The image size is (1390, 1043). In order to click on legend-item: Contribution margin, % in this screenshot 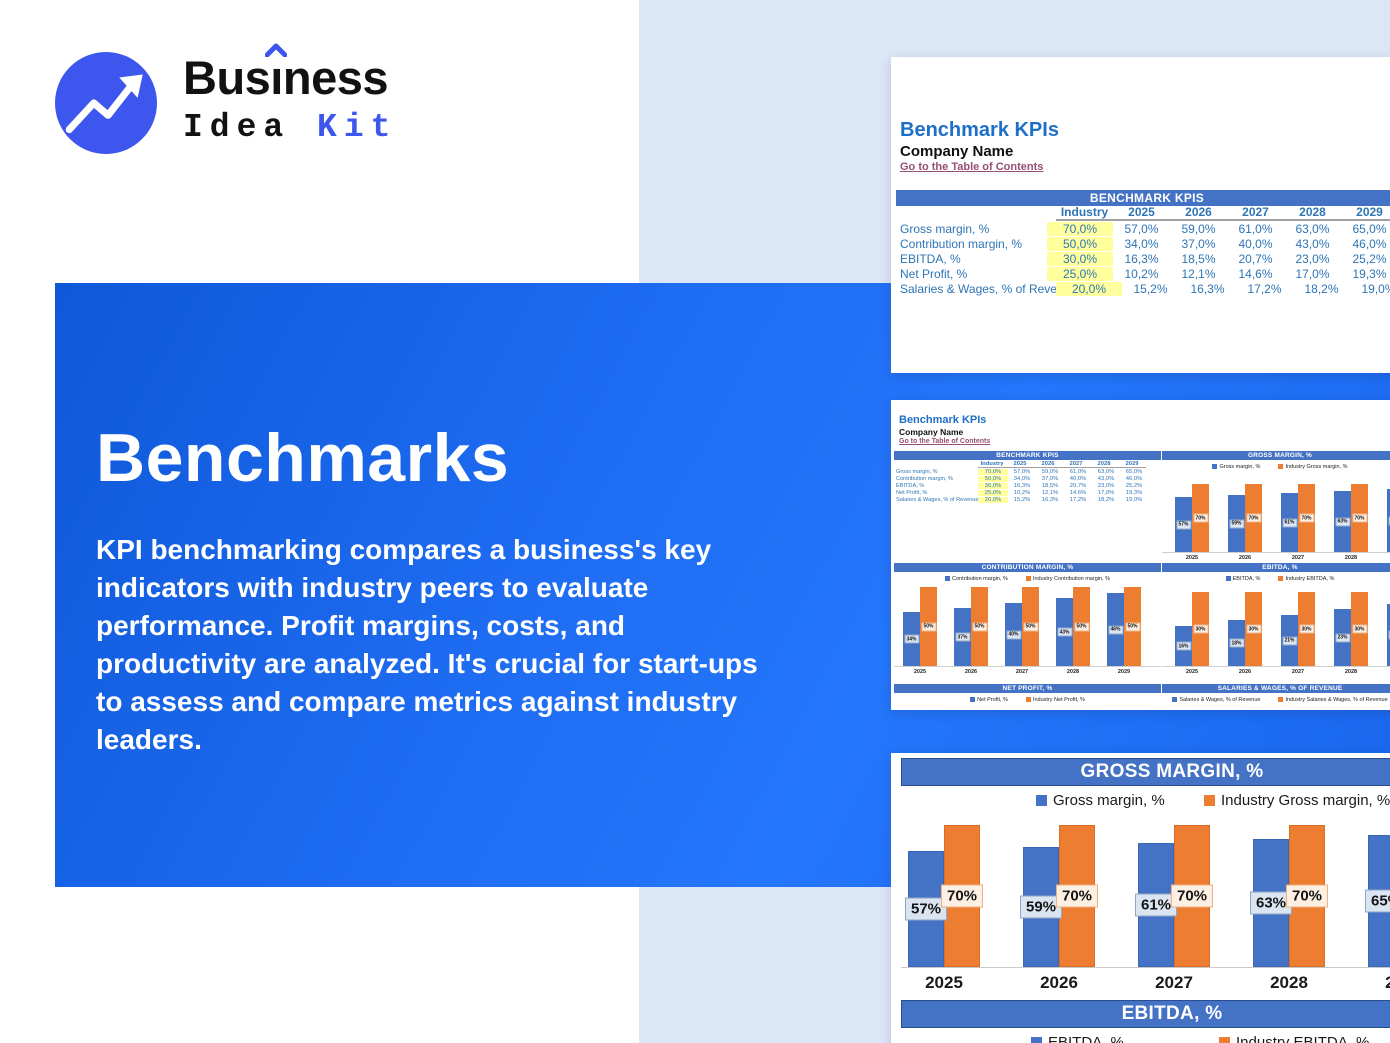, I will do `click(976, 578)`.